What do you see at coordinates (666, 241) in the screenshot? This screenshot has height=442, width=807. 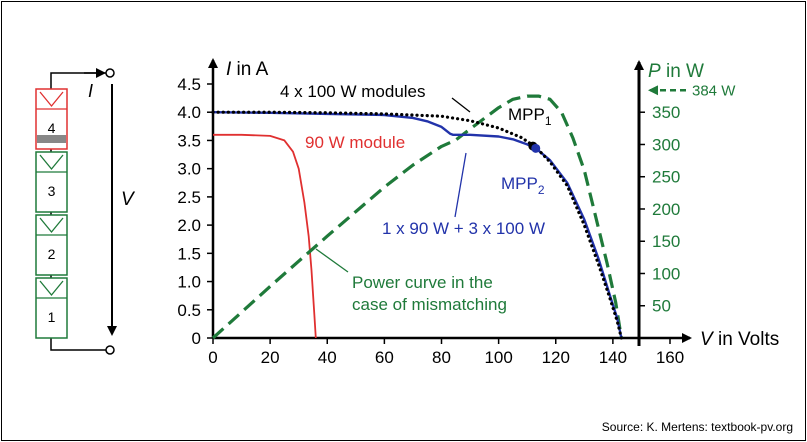 I see `y-right-tick-label: 150` at bounding box center [666, 241].